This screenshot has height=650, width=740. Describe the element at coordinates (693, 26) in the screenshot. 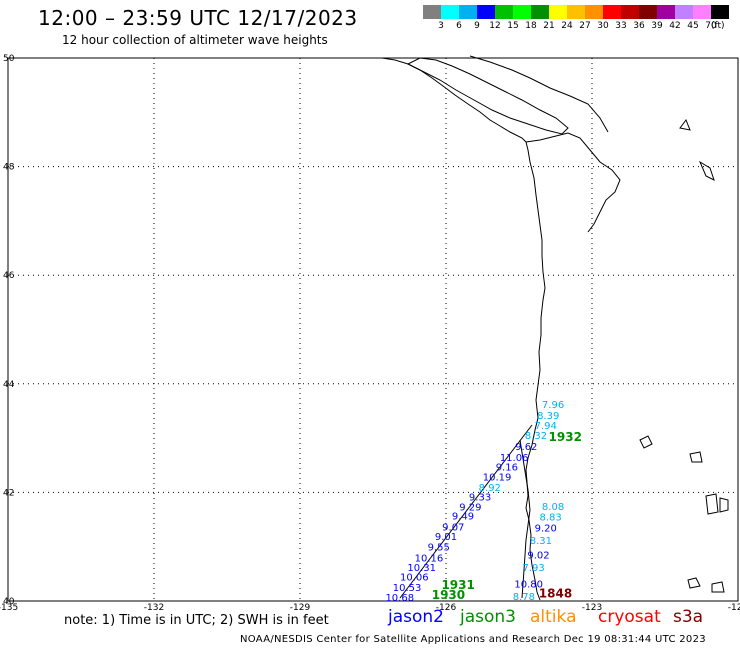

I see `scale-label: 45` at that location.